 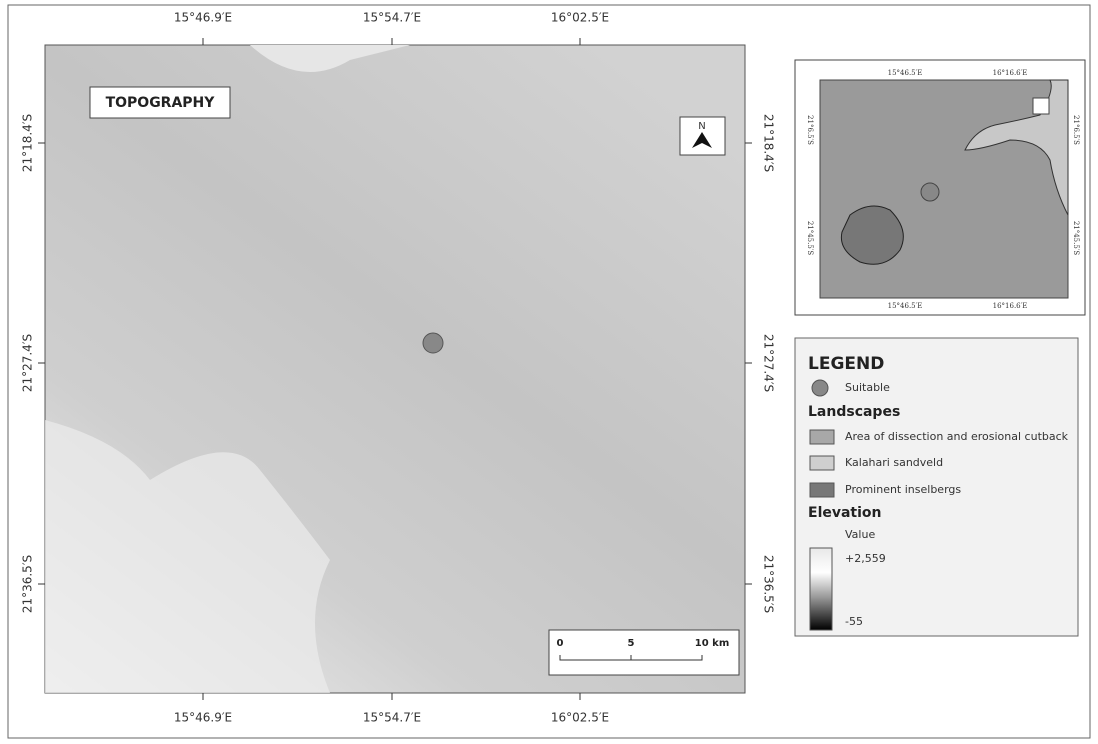 I want to click on legend-label: Prominent inselbergs, so click(x=903, y=489).